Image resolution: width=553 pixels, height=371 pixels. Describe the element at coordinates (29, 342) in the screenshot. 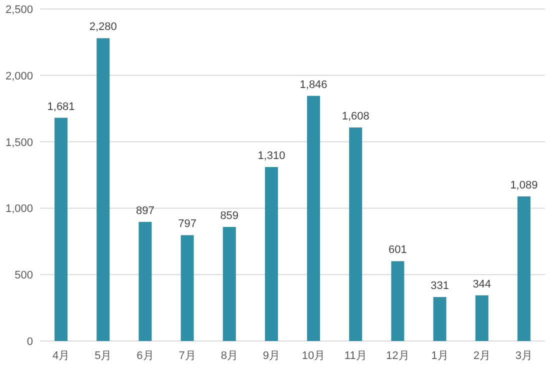

I see `y-tick-label: 0` at that location.